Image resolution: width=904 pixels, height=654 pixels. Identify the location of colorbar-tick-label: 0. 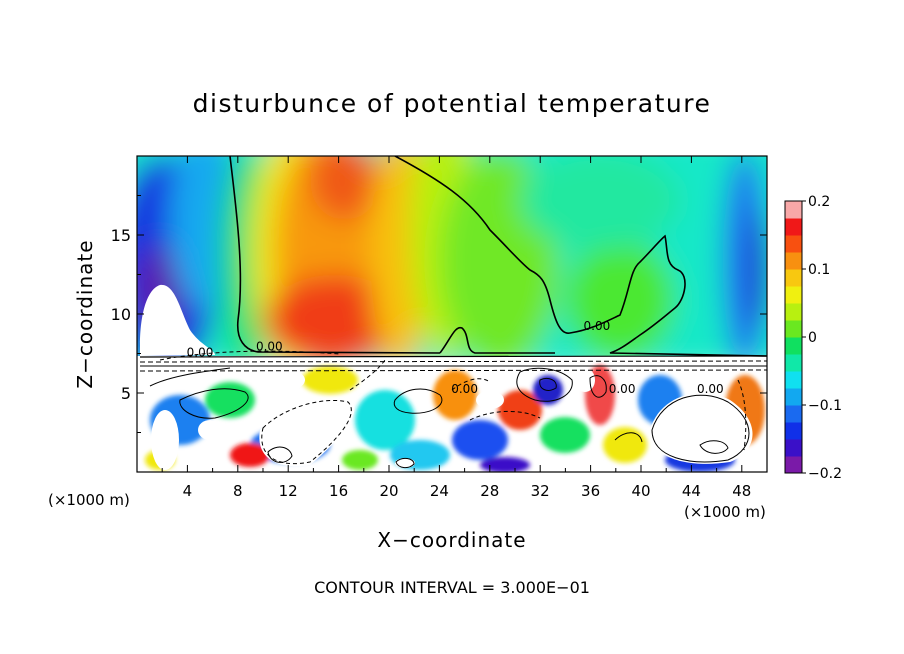
(812, 338).